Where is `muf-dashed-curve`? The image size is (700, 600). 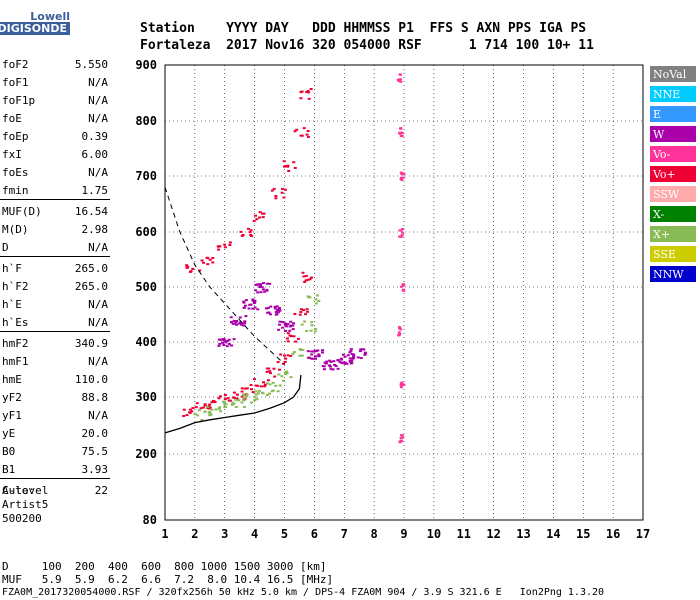
muf-dashed-curve is located at coordinates (224, 276).